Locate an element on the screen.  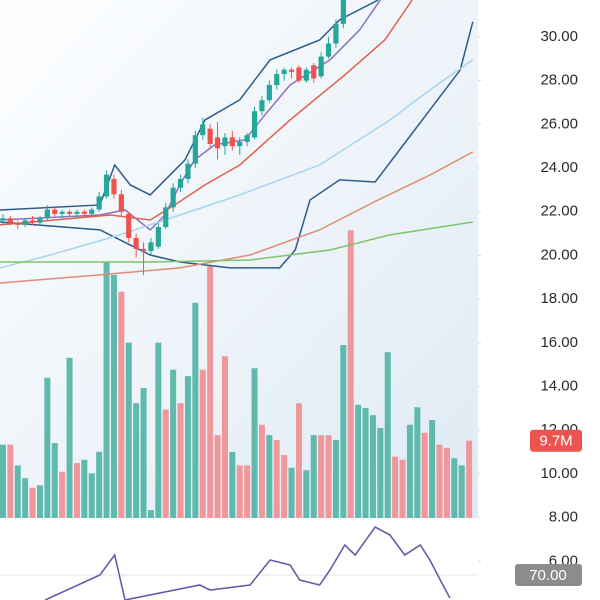
rsi-panel is located at coordinates (239, 562).